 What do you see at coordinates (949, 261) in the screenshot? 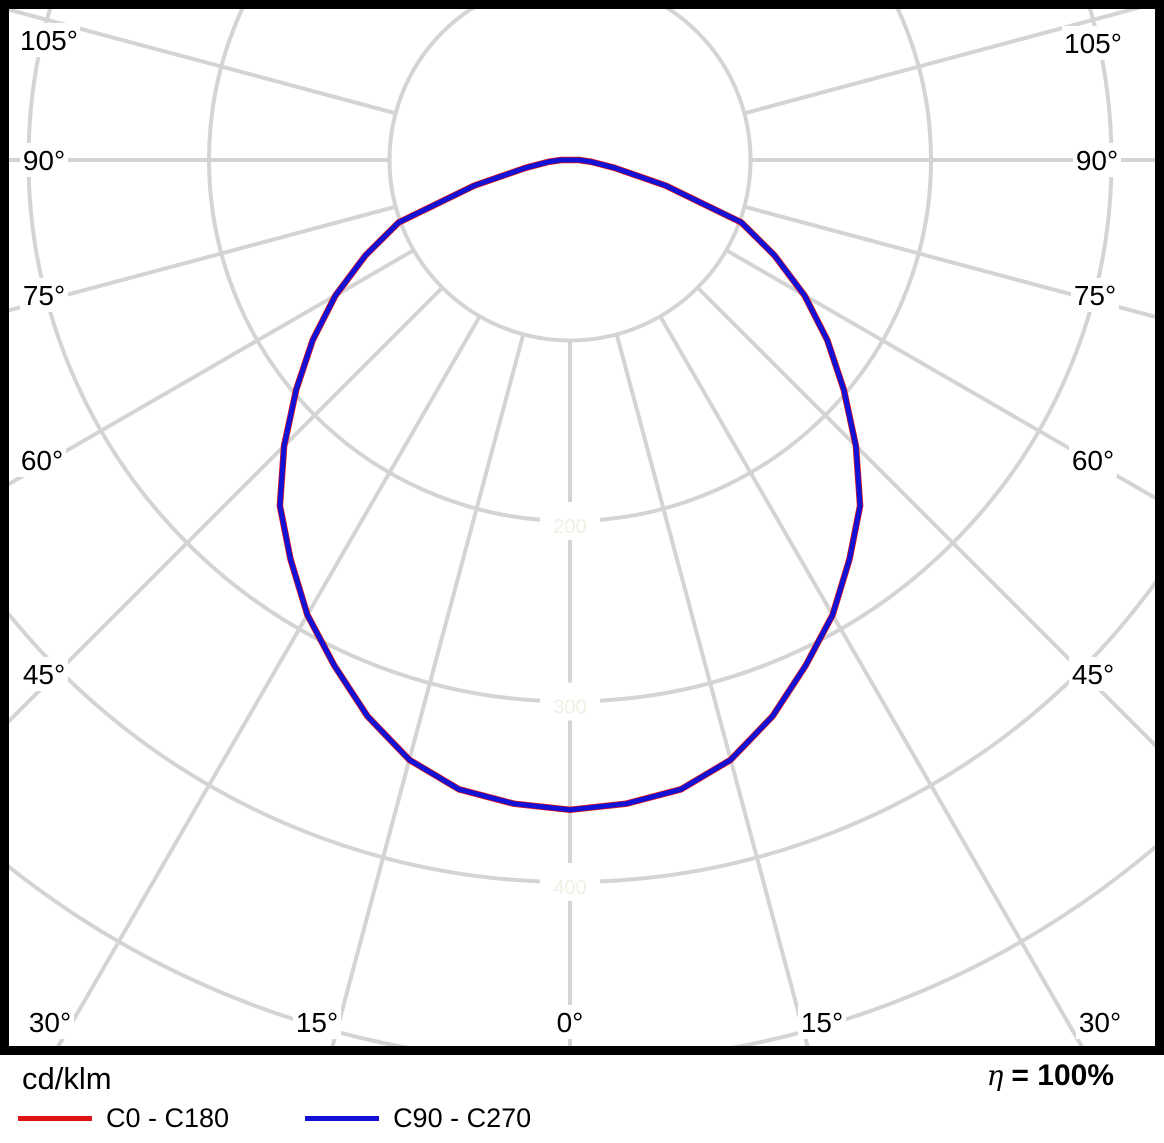
I see `angle-ray-pos75` at bounding box center [949, 261].